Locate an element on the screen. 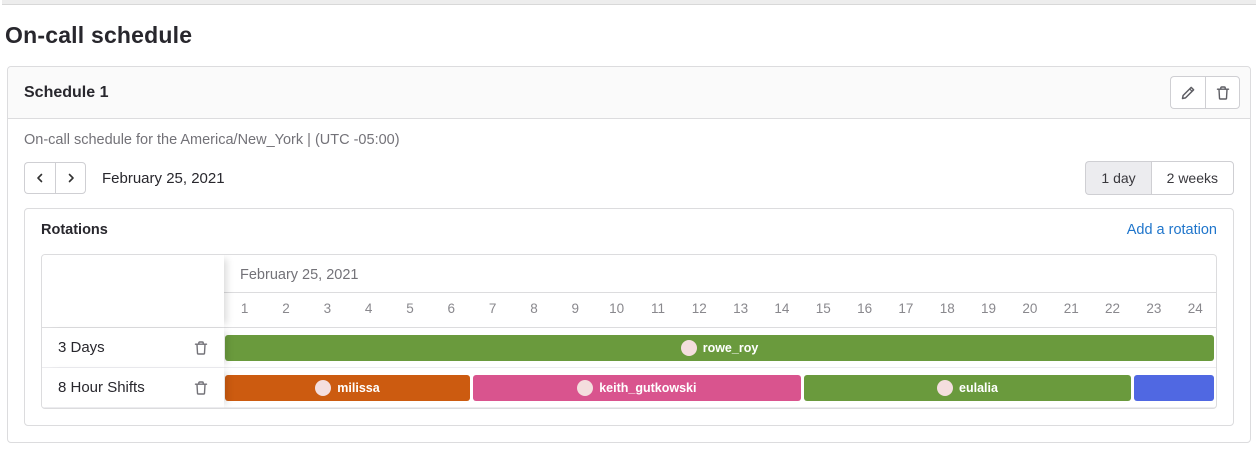 This screenshot has width=1258, height=458. date-navigation-row: February 25, 2021 1 day 2 weeks is located at coordinates (629, 178).